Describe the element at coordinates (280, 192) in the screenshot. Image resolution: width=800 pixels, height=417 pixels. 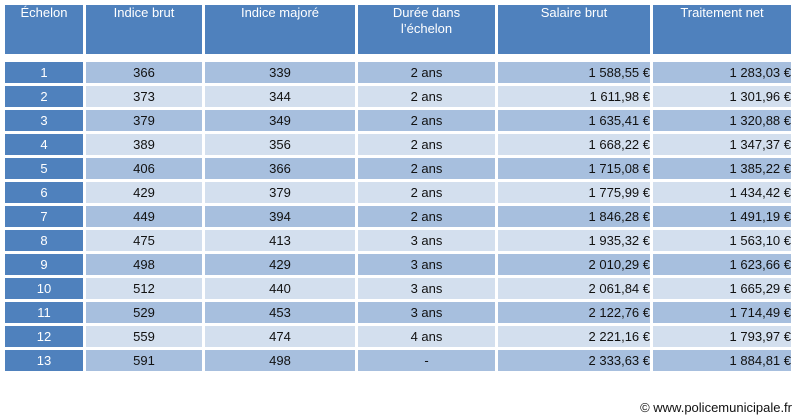
I see `cell-indice-majore: 379` at that location.